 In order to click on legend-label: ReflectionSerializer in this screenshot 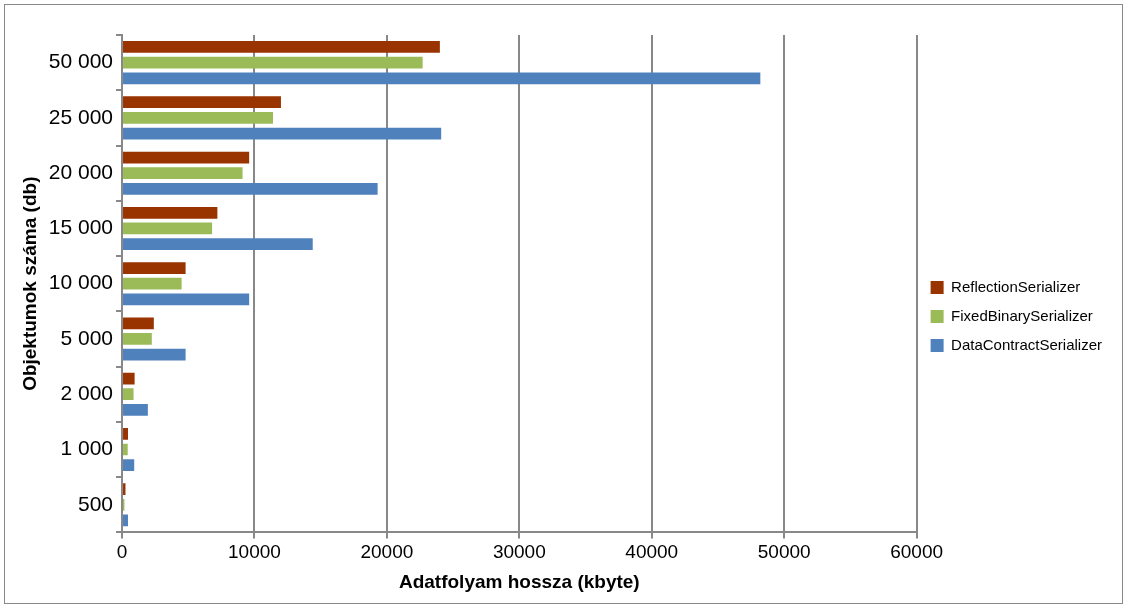, I will do `click(1016, 286)`.